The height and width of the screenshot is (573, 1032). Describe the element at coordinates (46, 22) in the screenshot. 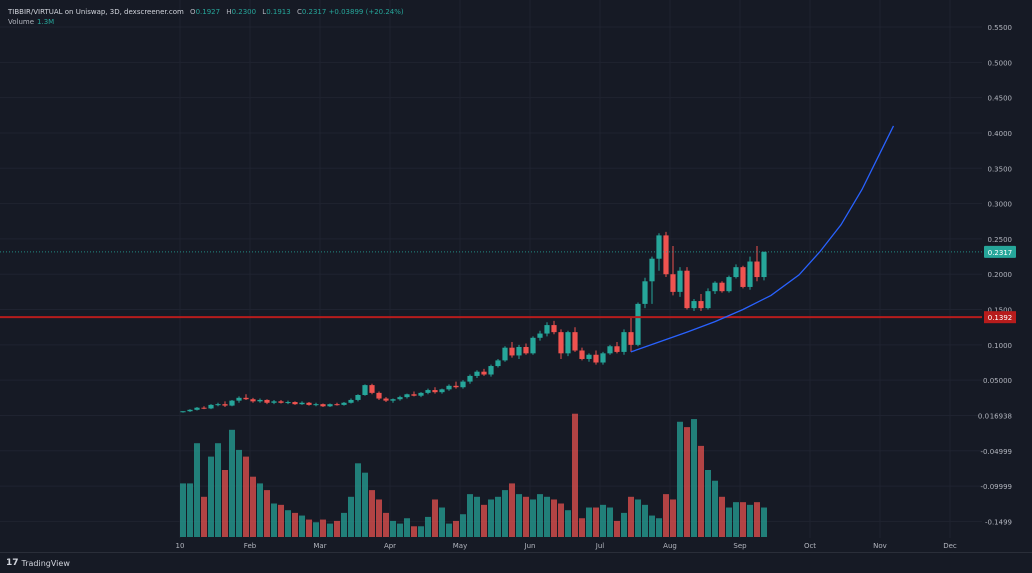

I see `volume-value: 1.3M` at that location.